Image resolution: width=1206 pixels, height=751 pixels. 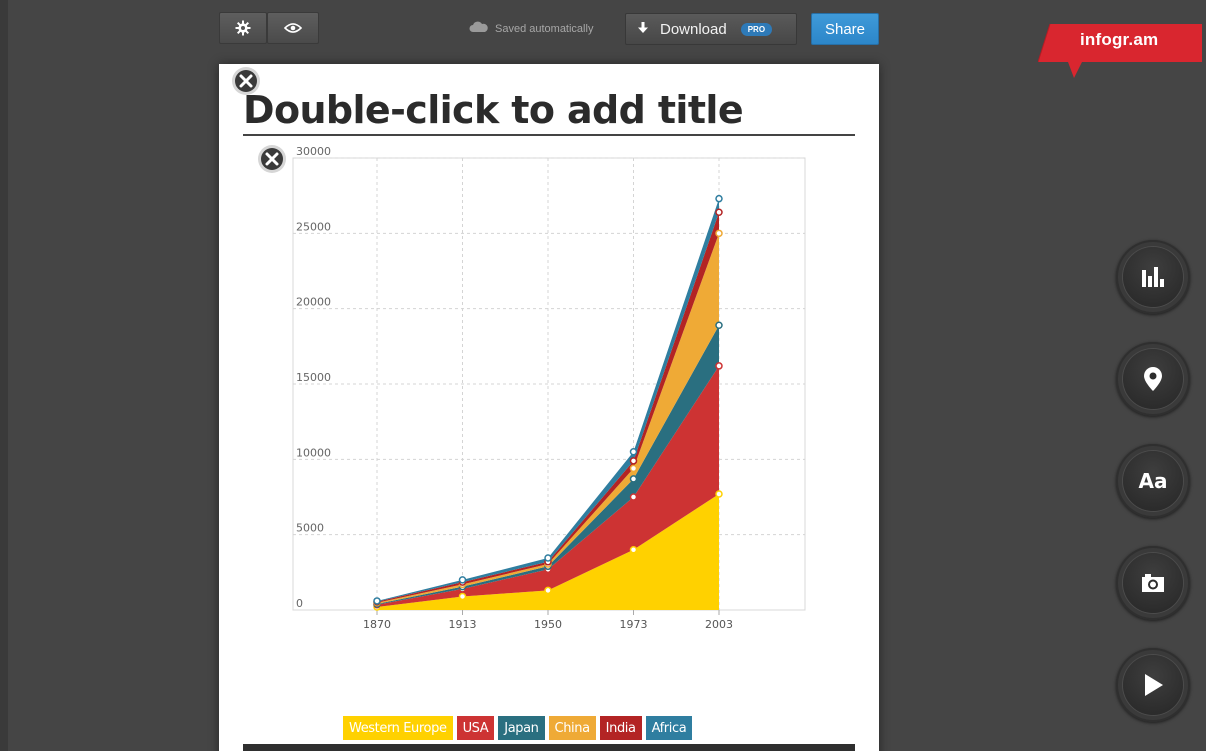 What do you see at coordinates (521, 728) in the screenshot?
I see `legend-item-japan: Japan` at bounding box center [521, 728].